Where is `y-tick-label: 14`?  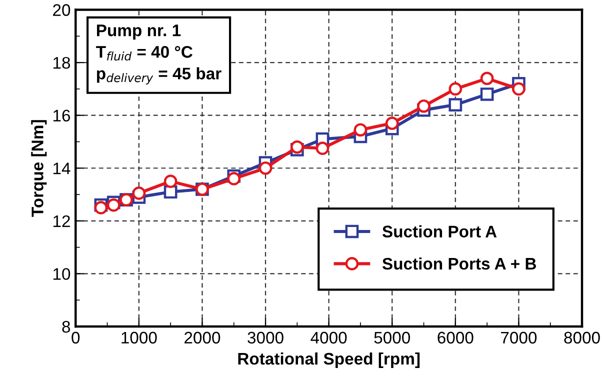 y-tick-label: 14 is located at coordinates (62, 168).